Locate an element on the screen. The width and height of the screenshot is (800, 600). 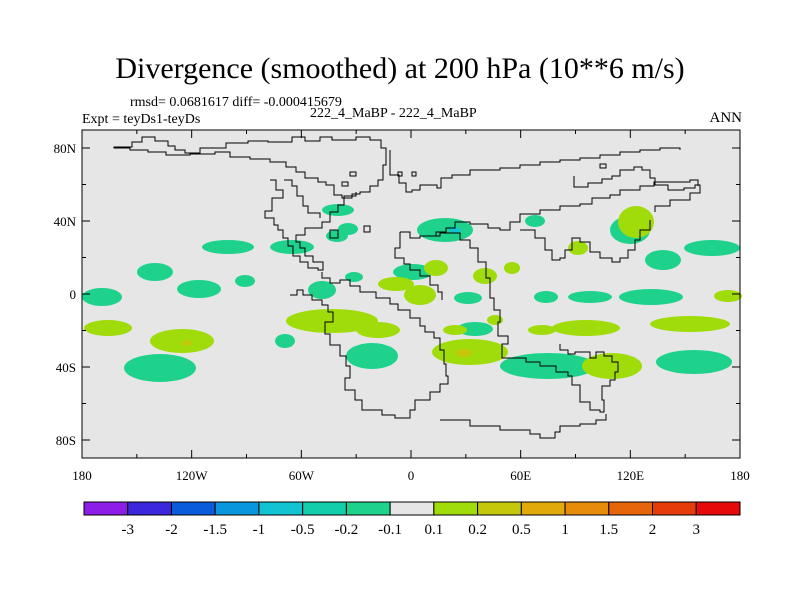
case-label: 222_4_MaBP - 222_4_MaBP is located at coordinates (393, 113).